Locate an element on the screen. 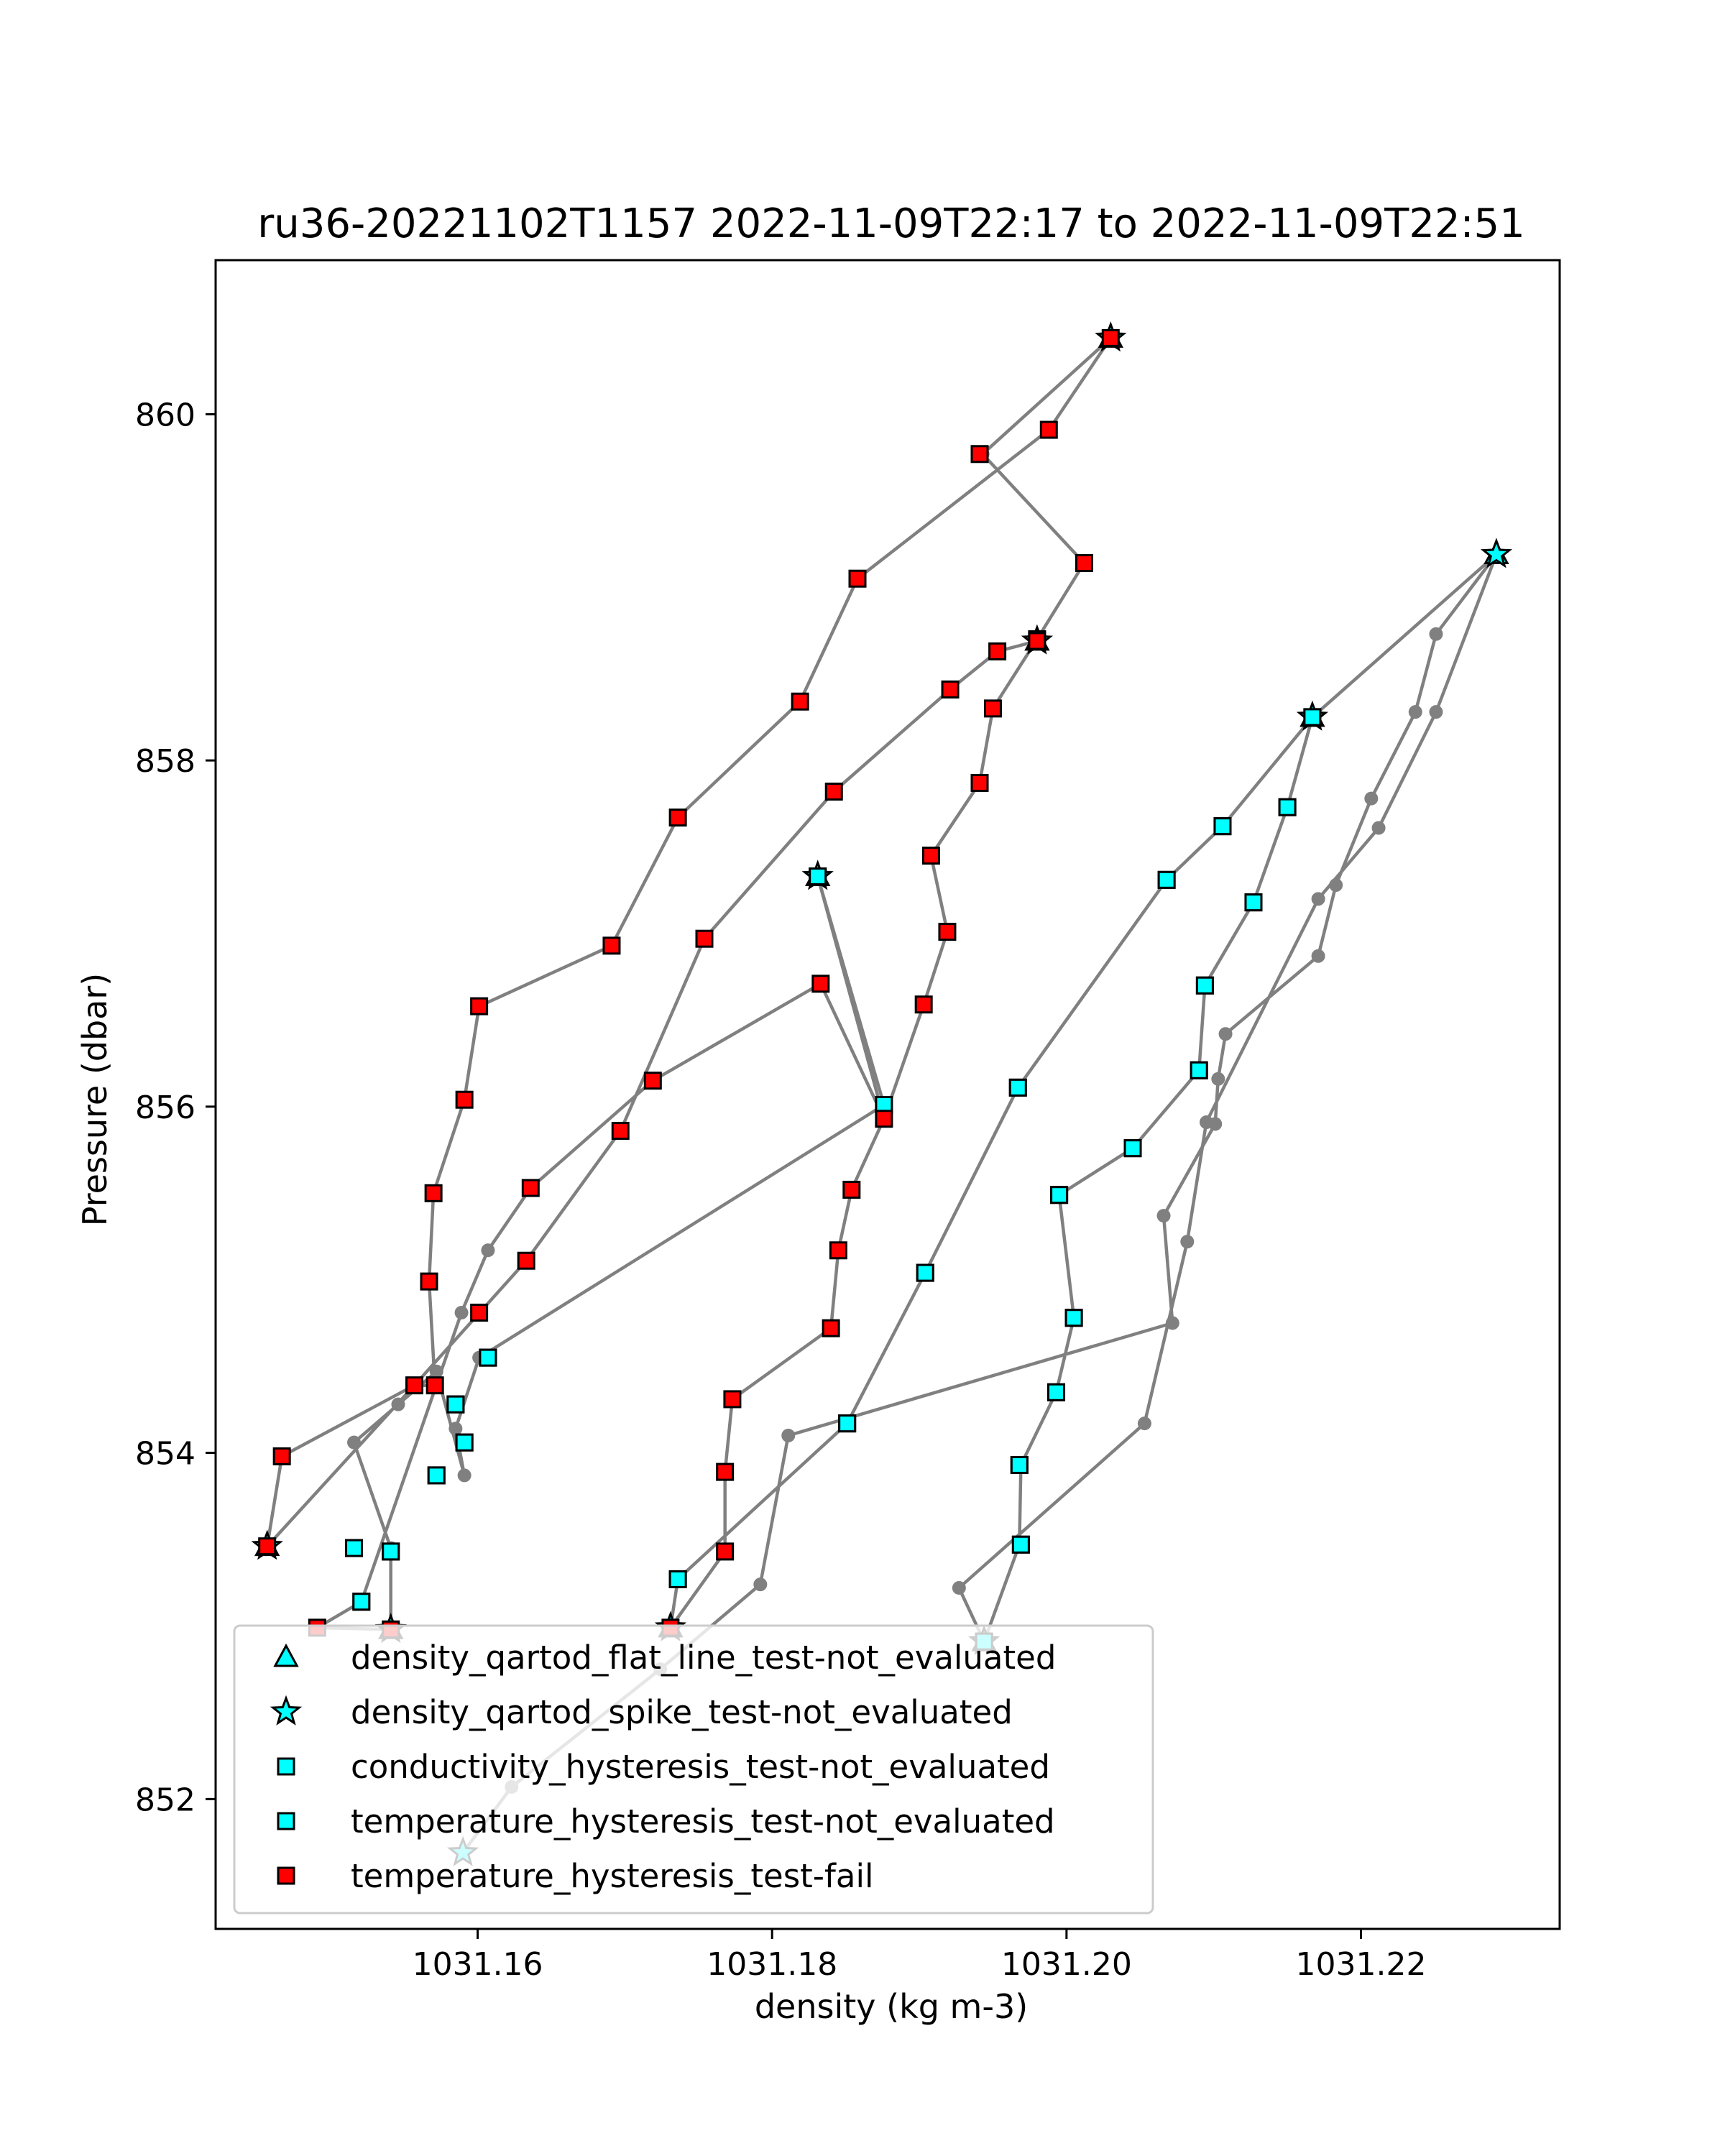  legend-star-marker is located at coordinates (286, 1711).